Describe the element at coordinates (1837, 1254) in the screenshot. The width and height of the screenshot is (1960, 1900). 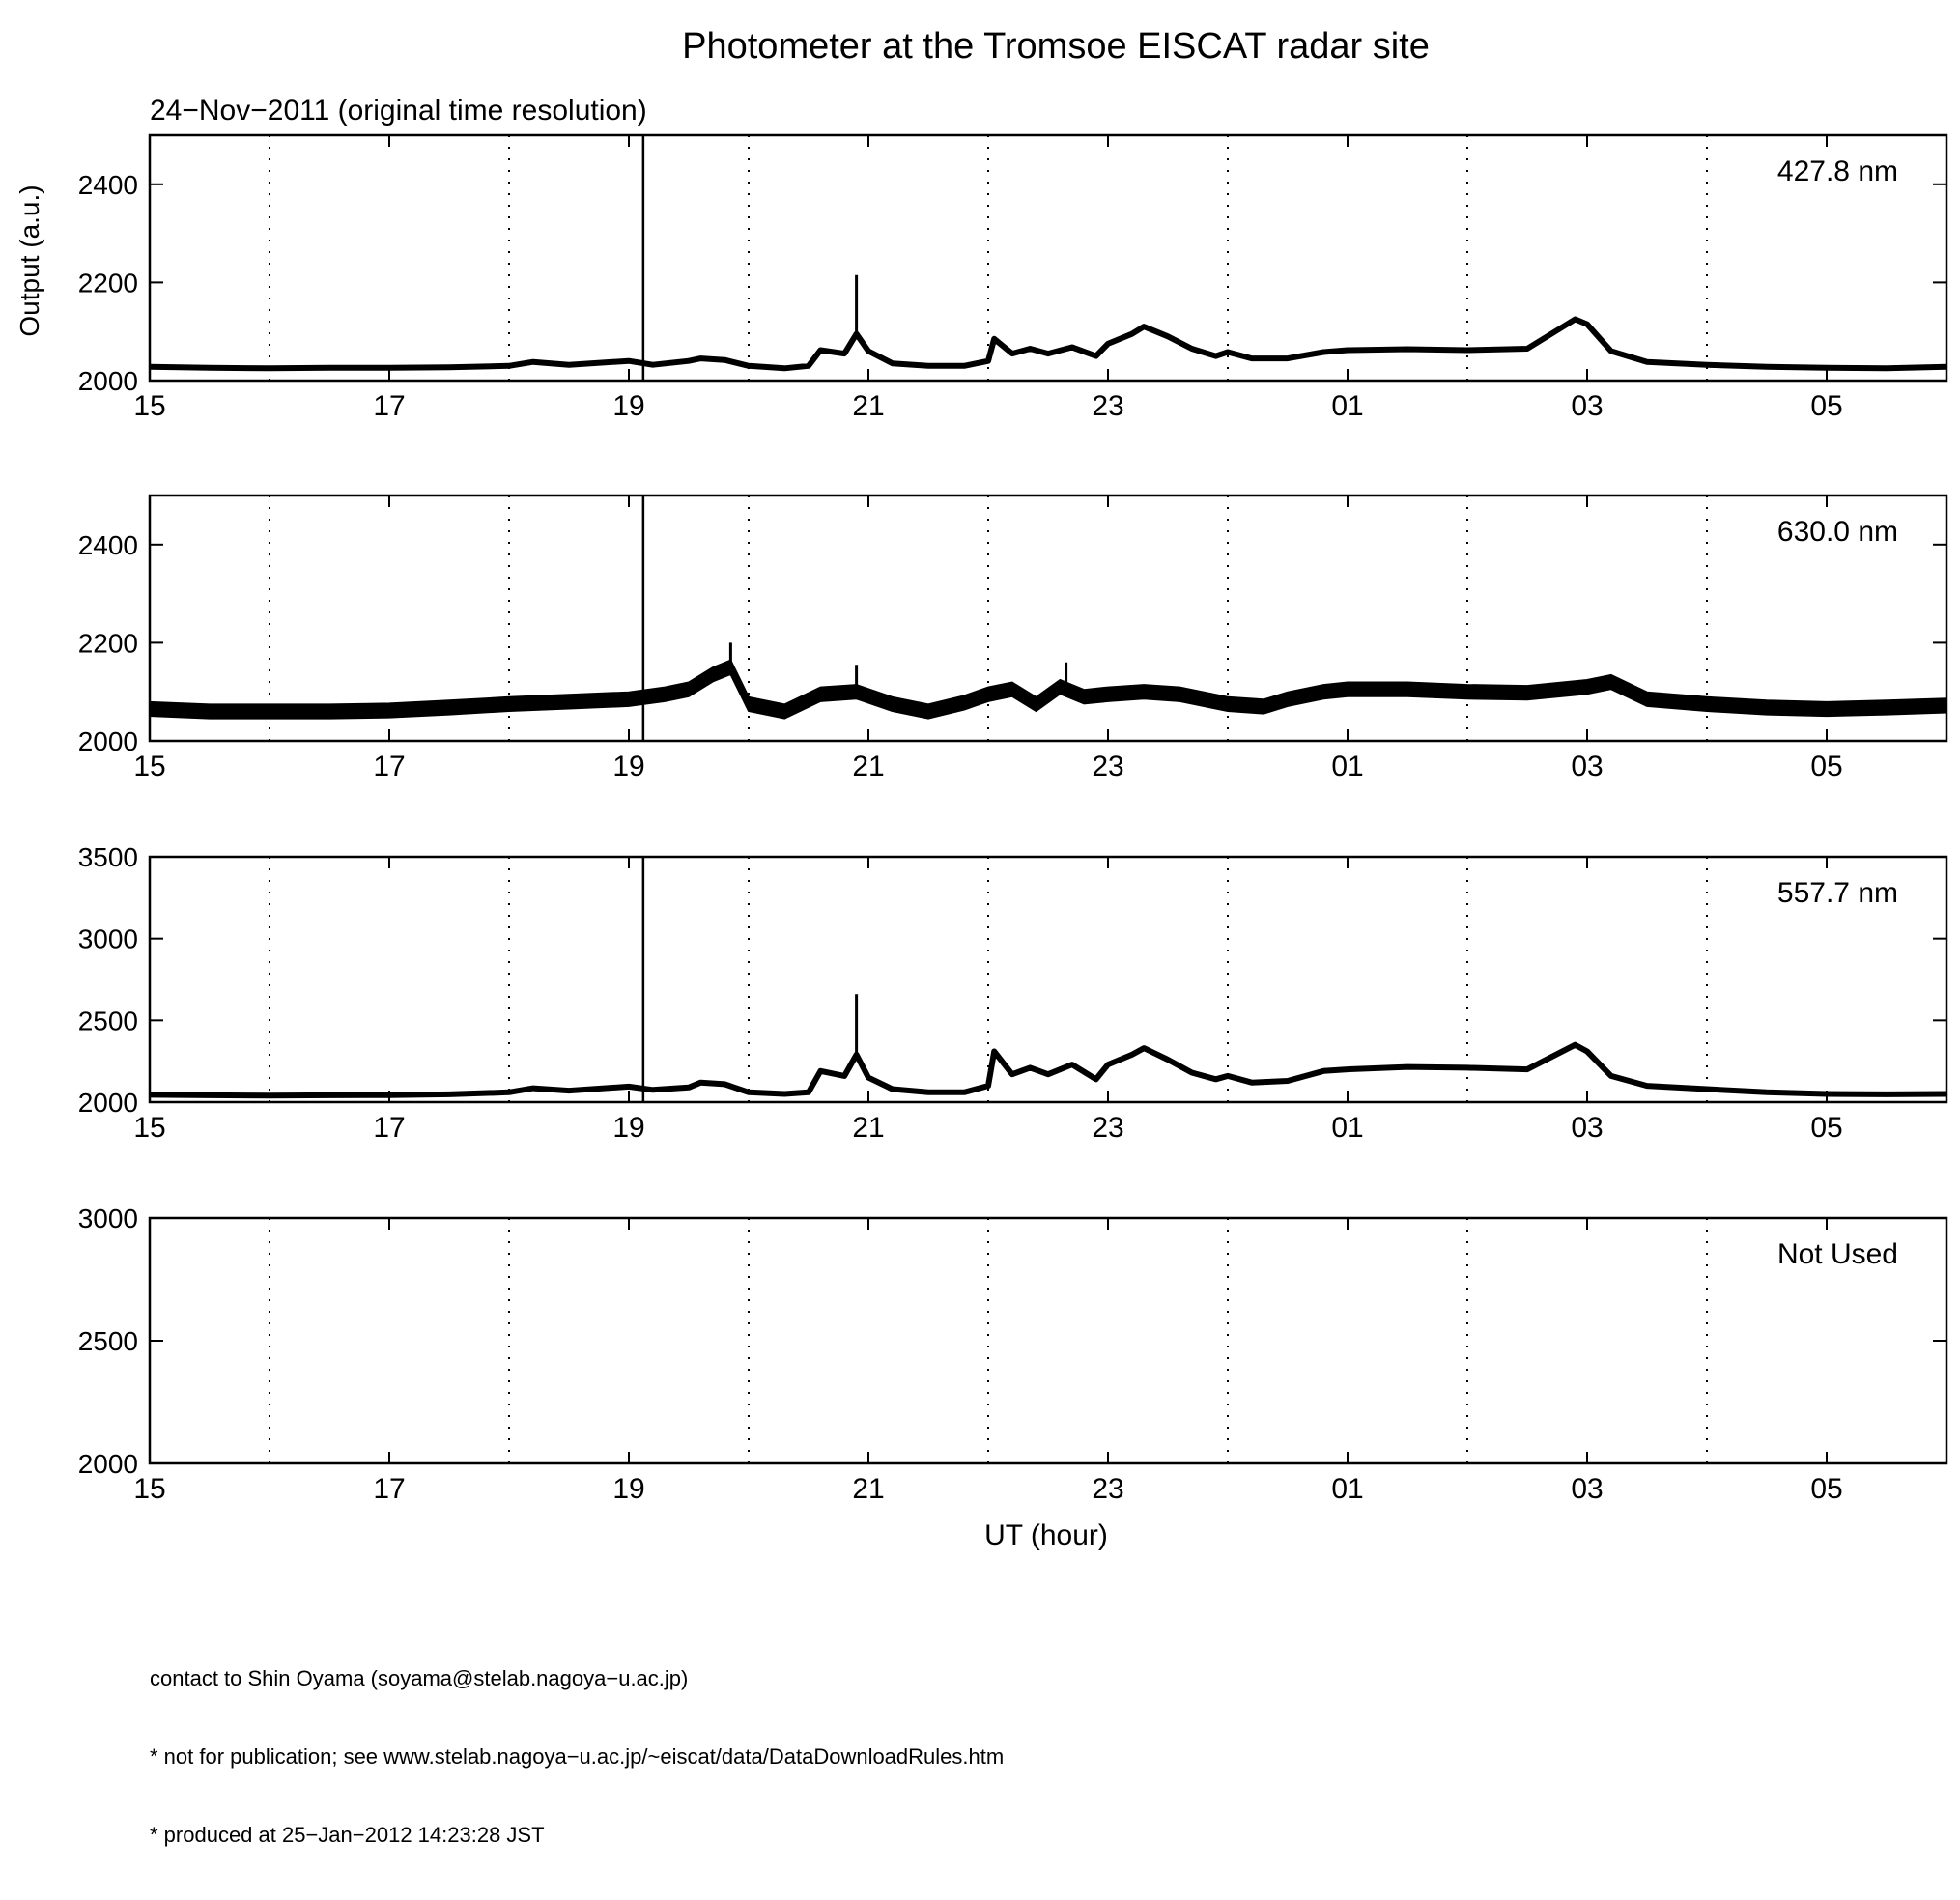
I see `panel-label: Not Used` at that location.